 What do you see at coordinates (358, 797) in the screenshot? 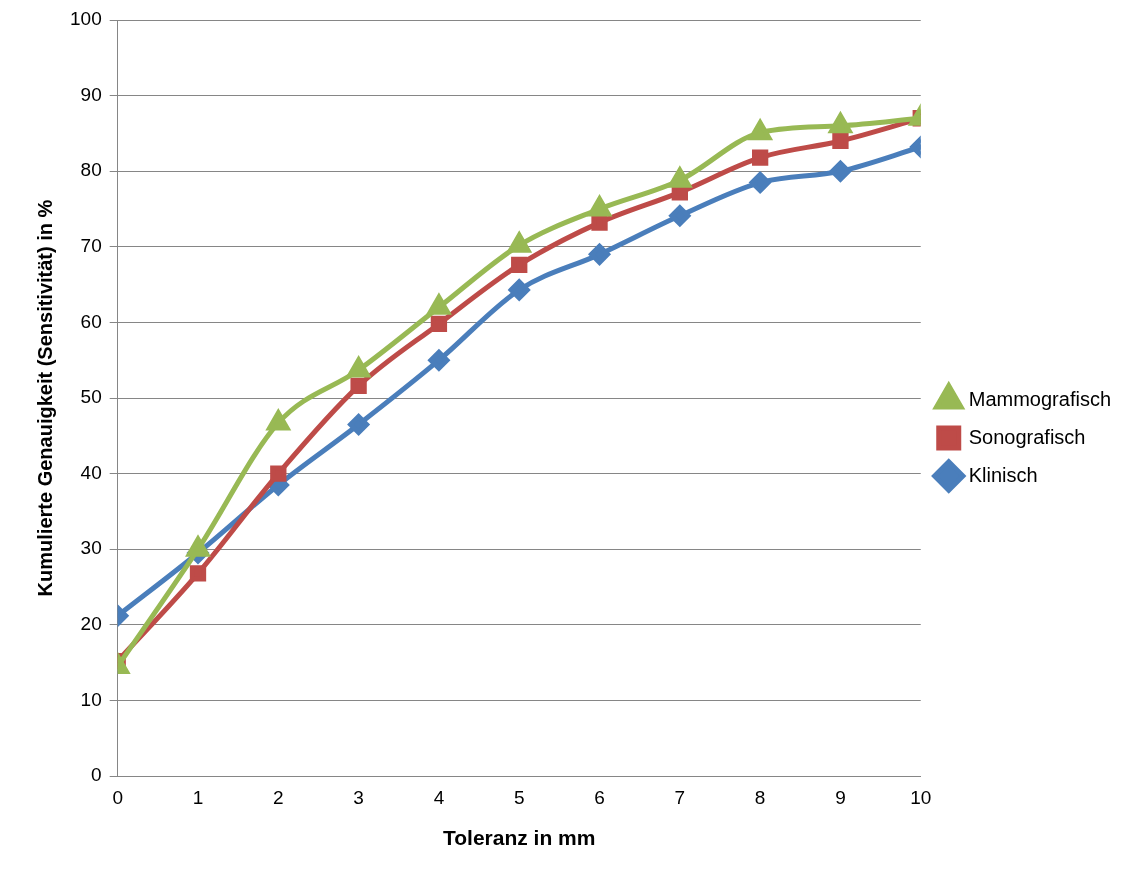
I see `x-tick-label: 3` at bounding box center [358, 797].